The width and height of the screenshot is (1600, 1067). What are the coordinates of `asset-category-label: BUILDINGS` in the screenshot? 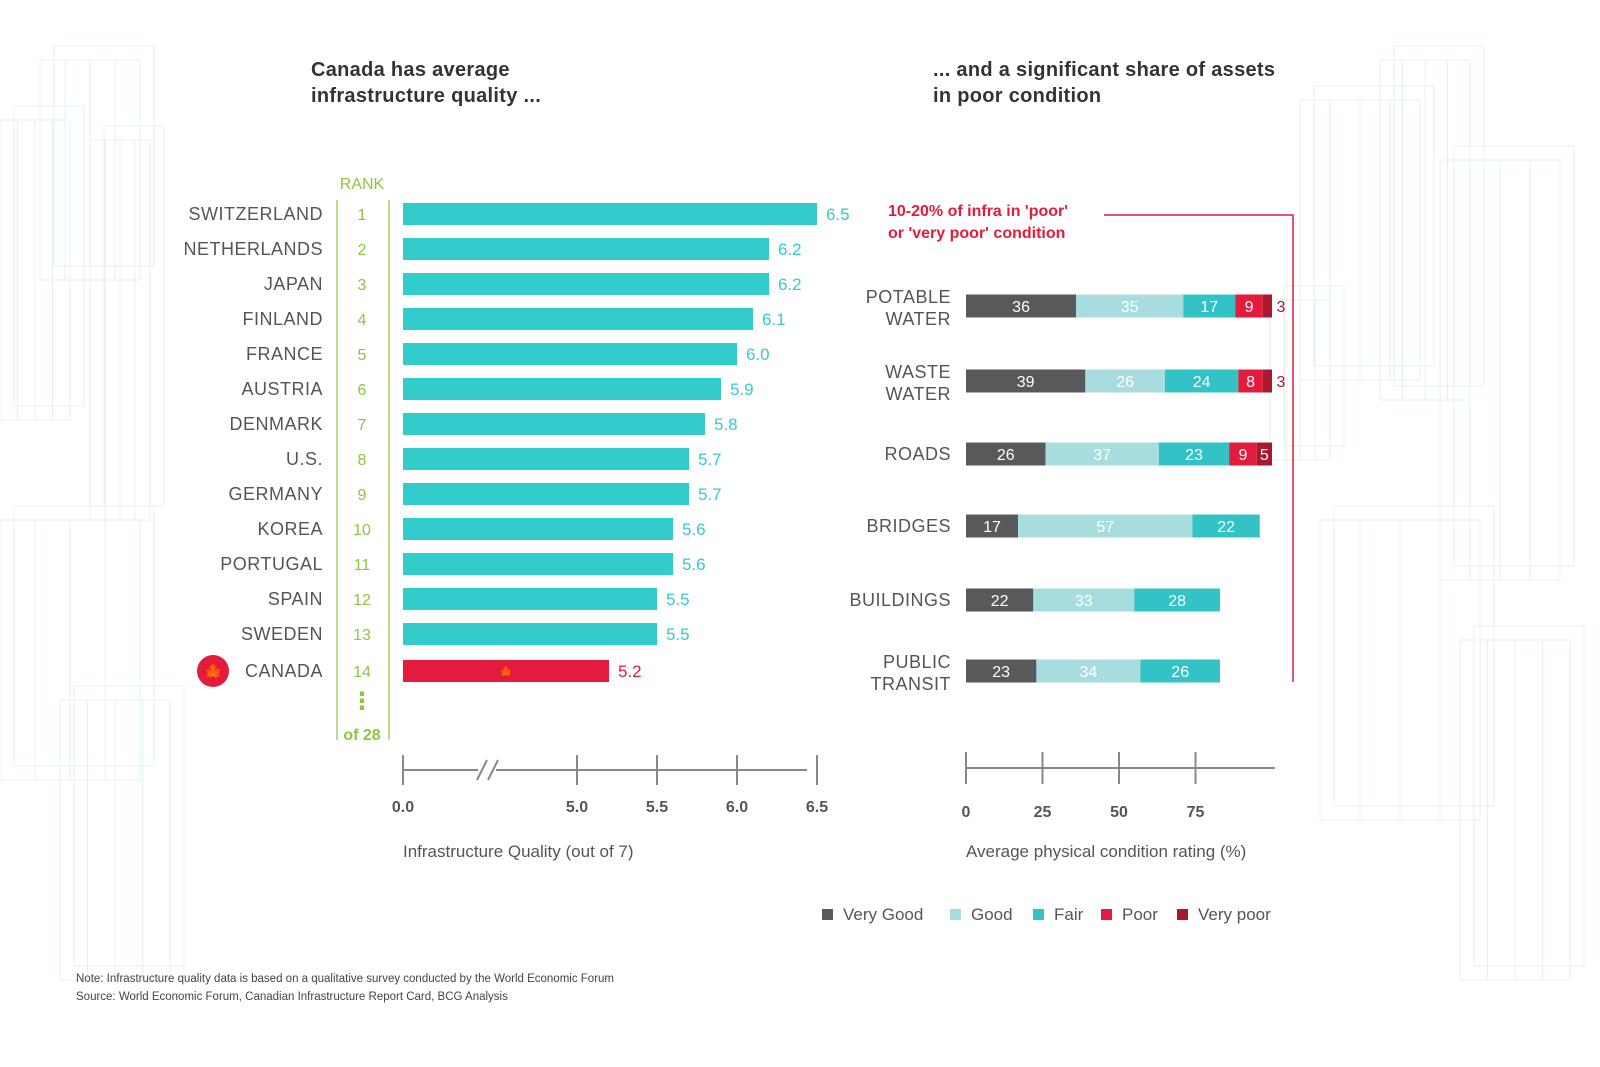 It's located at (900, 600).